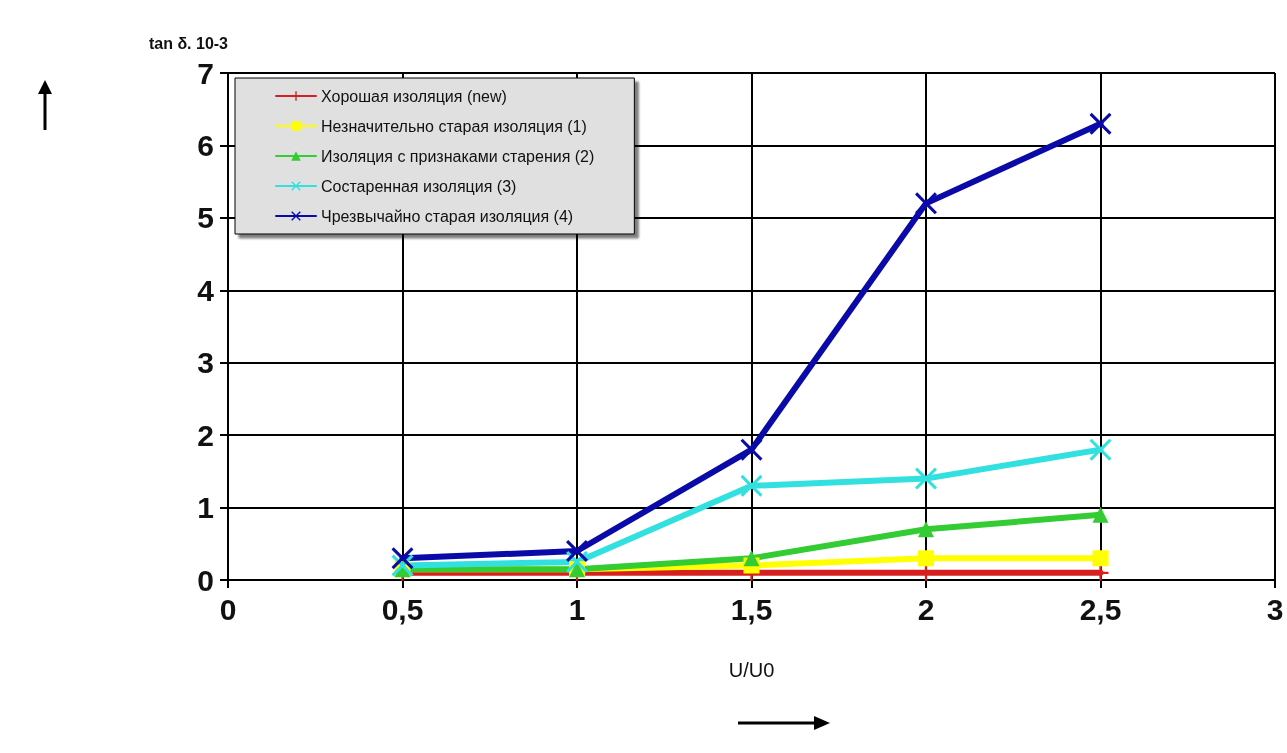  What do you see at coordinates (577, 609) in the screenshot?
I see `x-tick-label: 1` at bounding box center [577, 609].